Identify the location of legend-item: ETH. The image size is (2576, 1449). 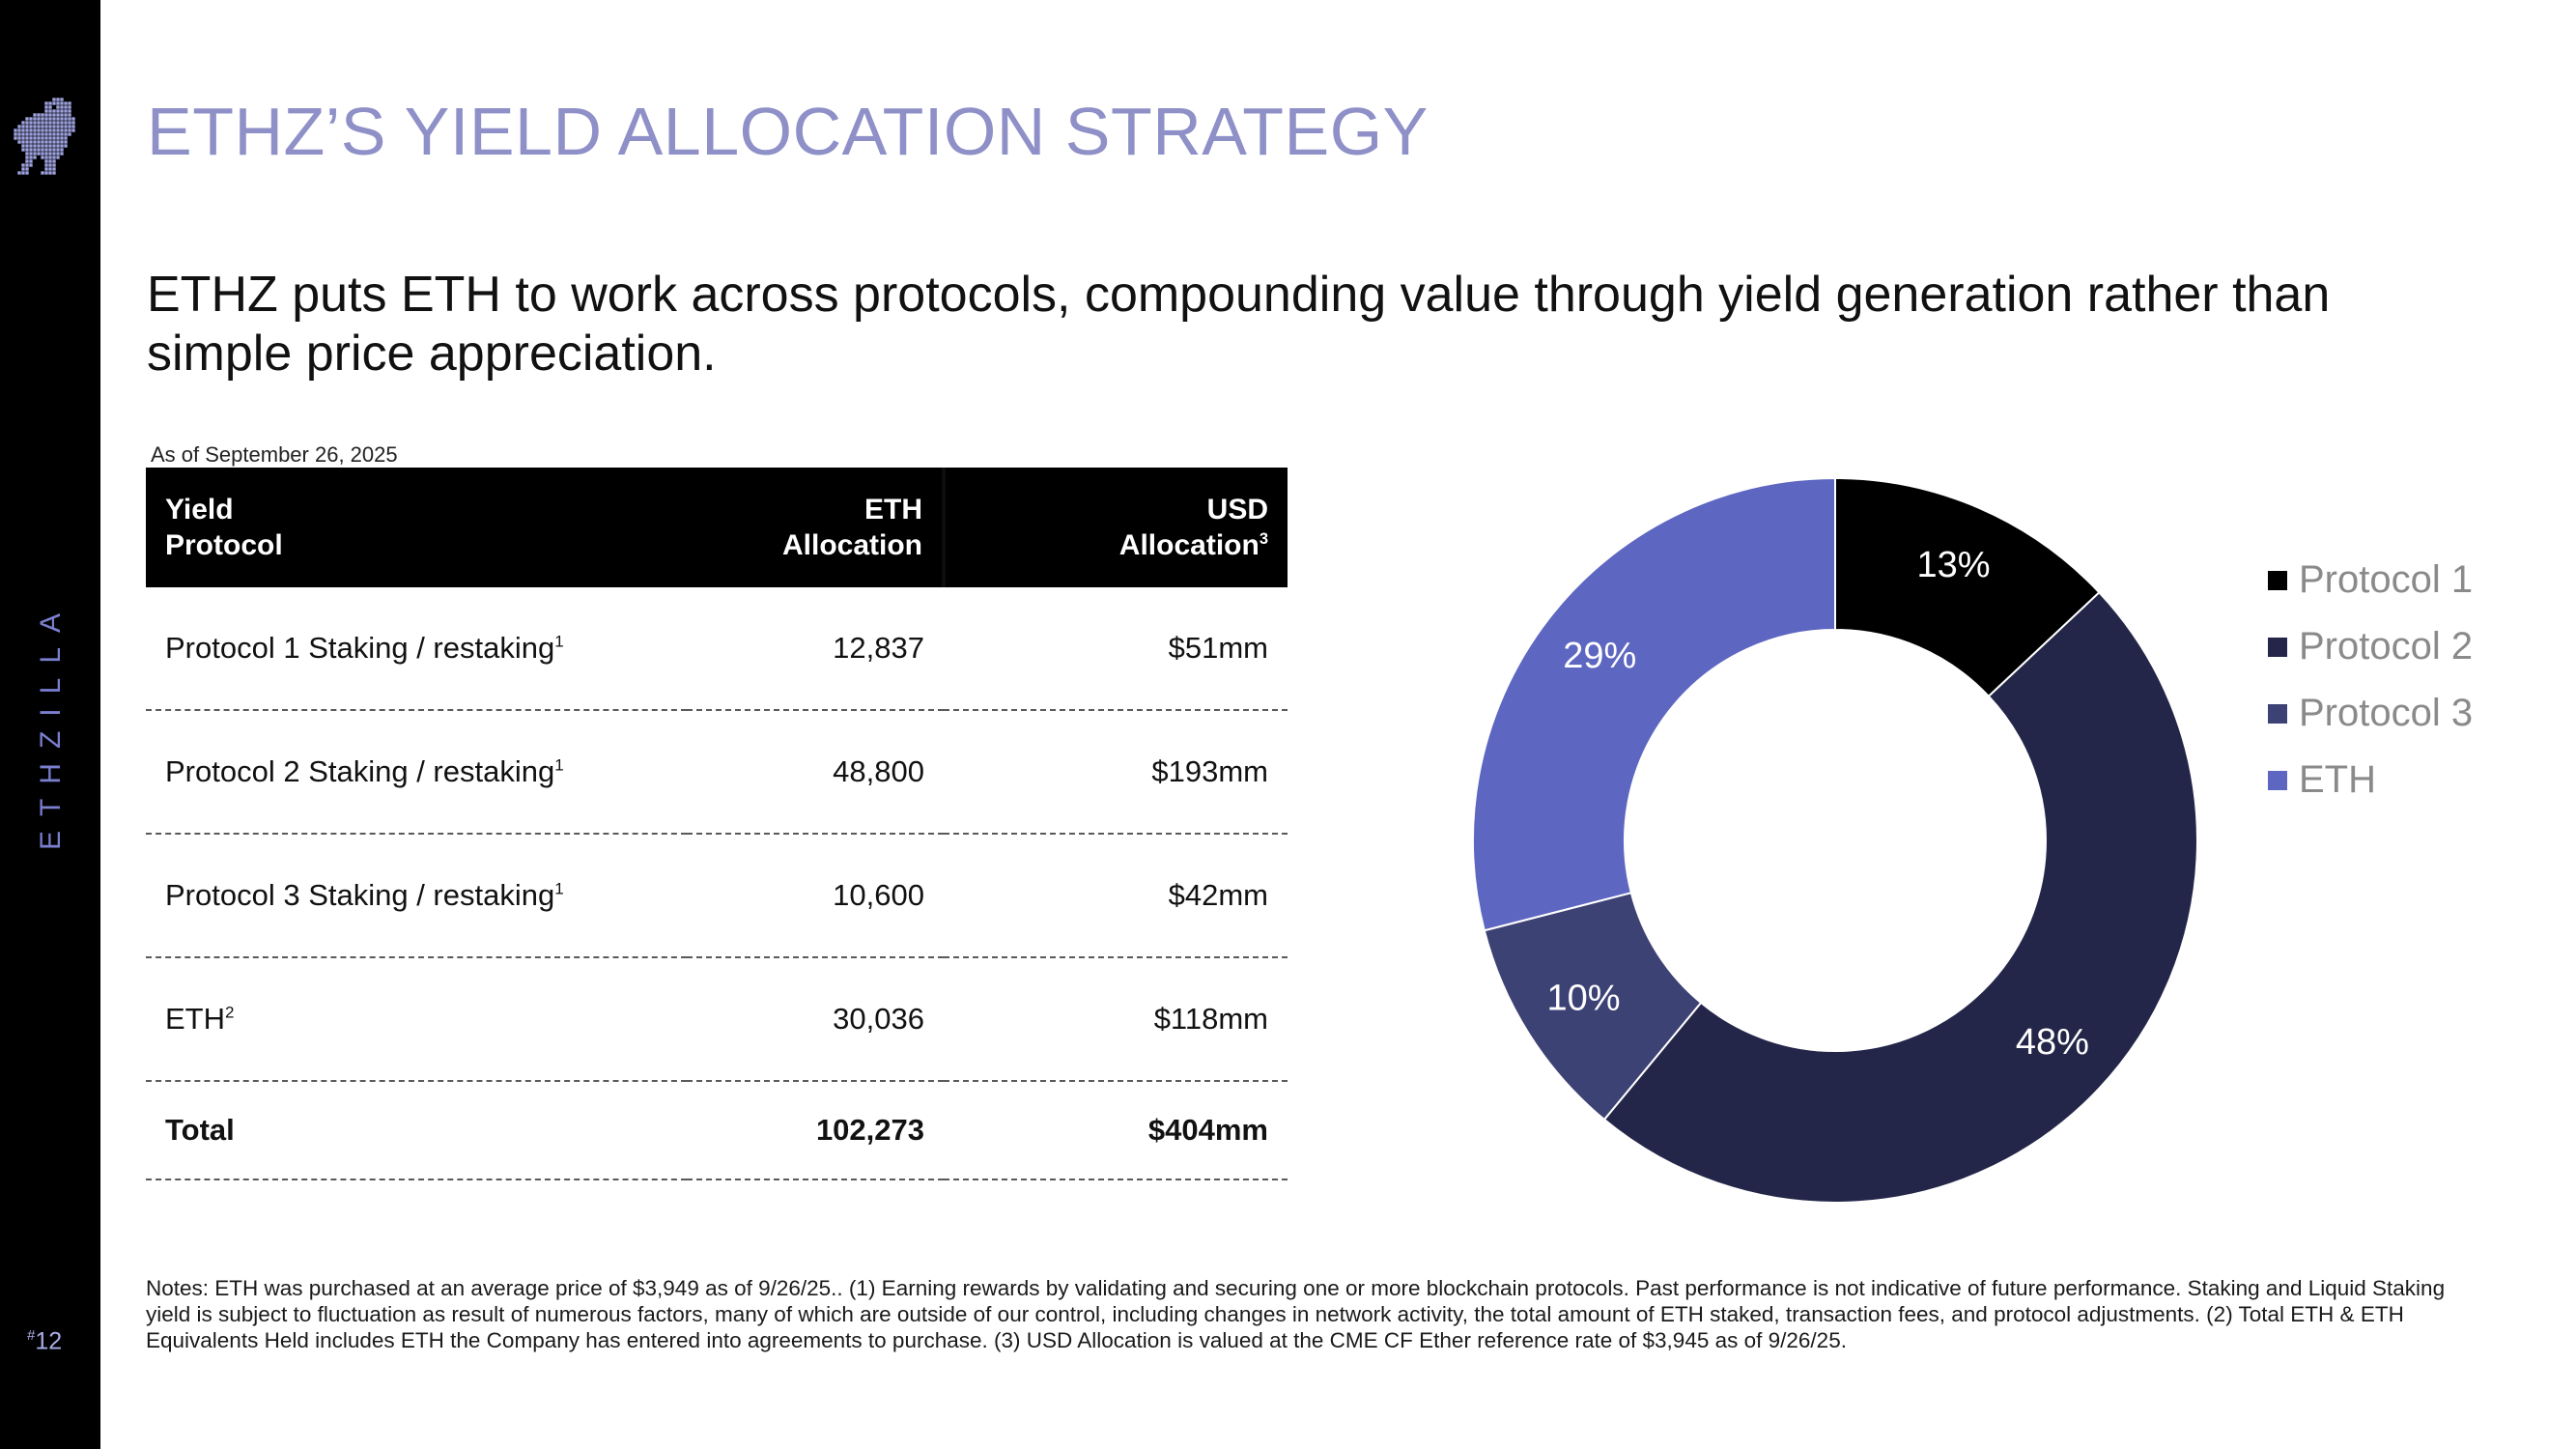
(2370, 780).